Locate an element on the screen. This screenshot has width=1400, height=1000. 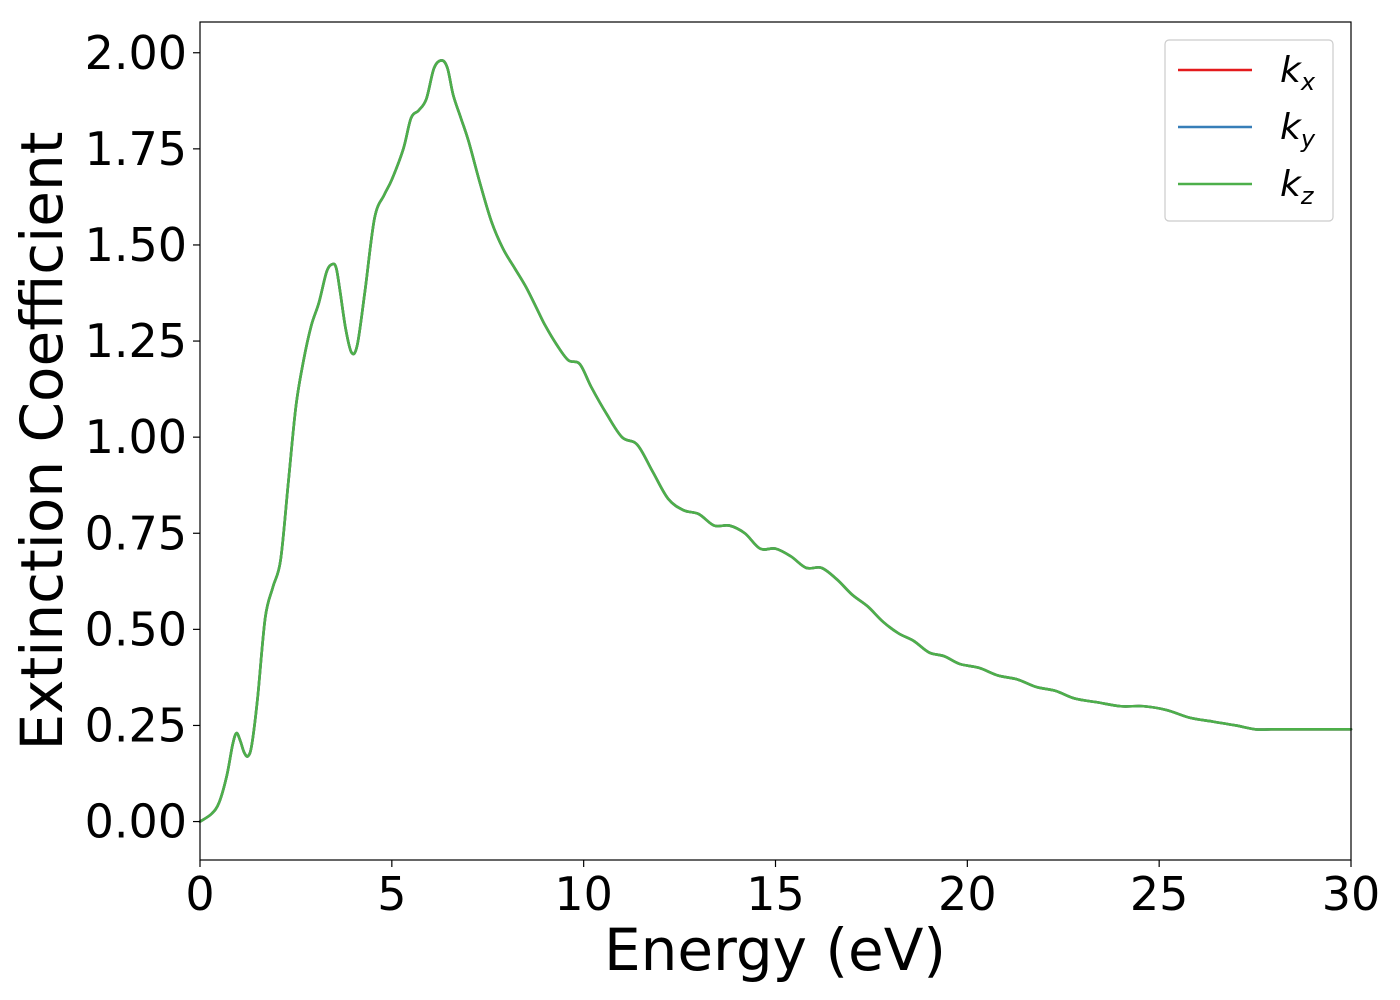
y-tick-label: 1.00 is located at coordinates (136, 437).